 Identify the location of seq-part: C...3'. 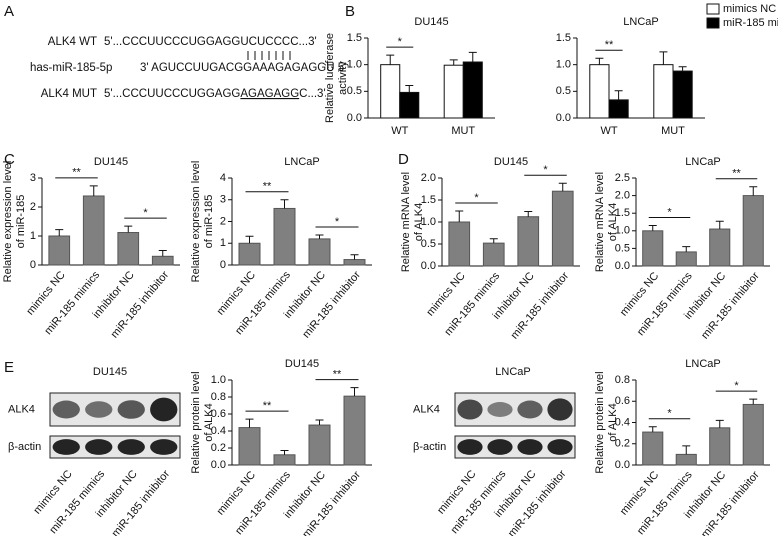
(312, 94).